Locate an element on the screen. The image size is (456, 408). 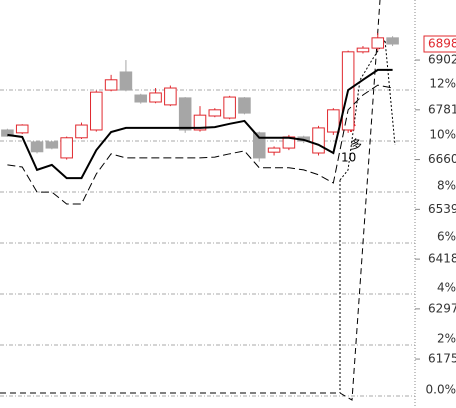
y2-tick-label: 6% is located at coordinates (446, 237).